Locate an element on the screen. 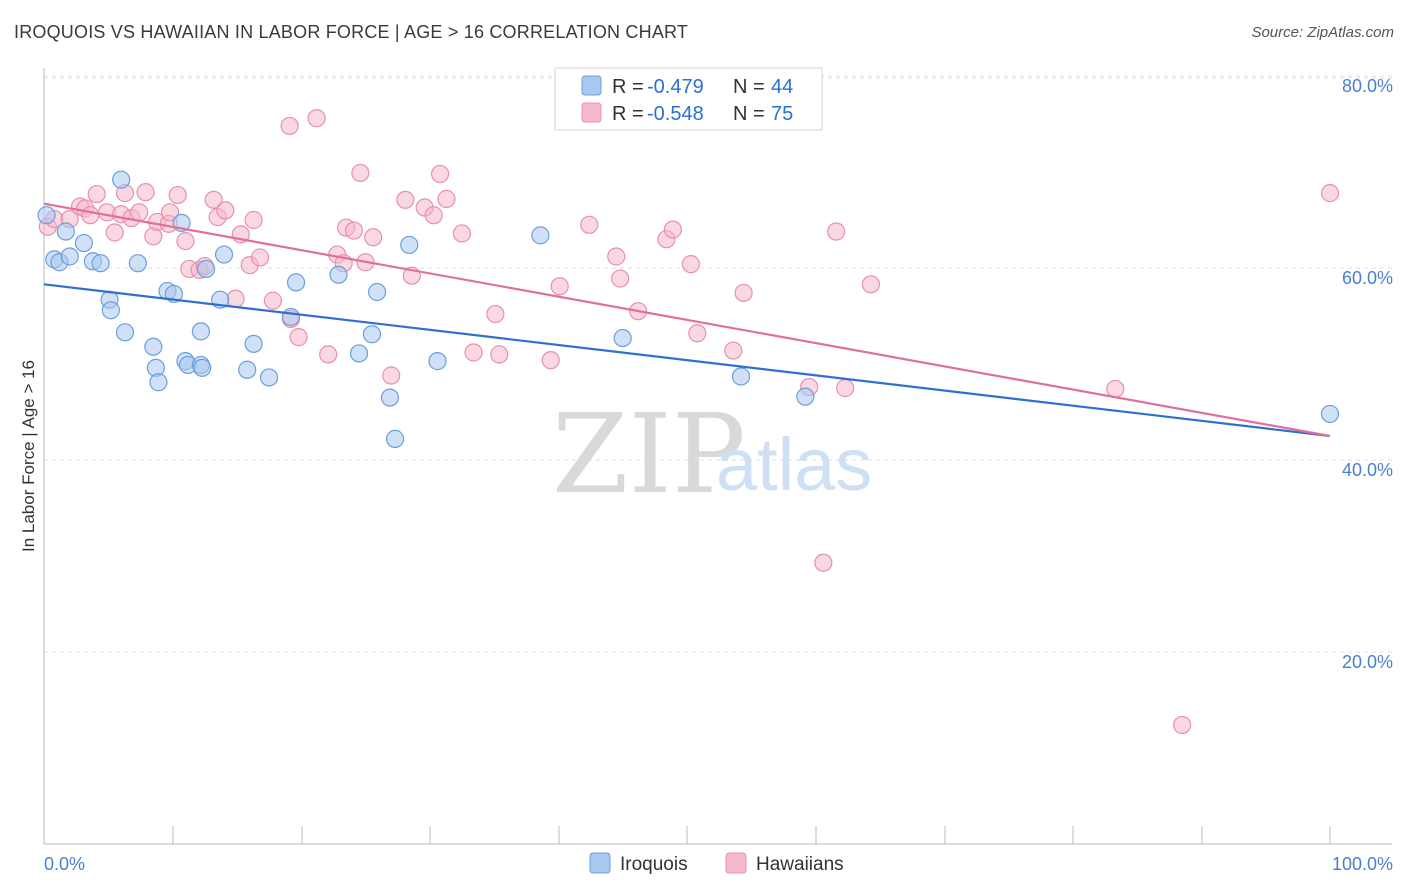 This screenshot has height=892, width=1406. watermark-zip: ZIP is located at coordinates (649, 454).